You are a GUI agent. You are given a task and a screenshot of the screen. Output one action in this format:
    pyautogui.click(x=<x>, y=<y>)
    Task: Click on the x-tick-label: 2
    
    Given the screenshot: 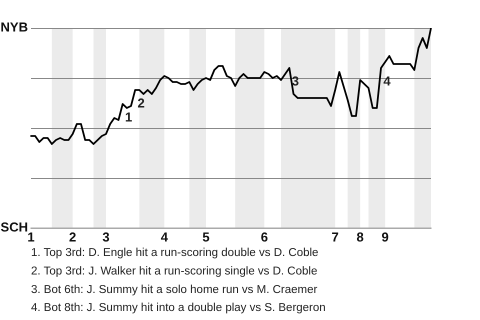 What is the action you would take?
    pyautogui.click(x=72, y=236)
    